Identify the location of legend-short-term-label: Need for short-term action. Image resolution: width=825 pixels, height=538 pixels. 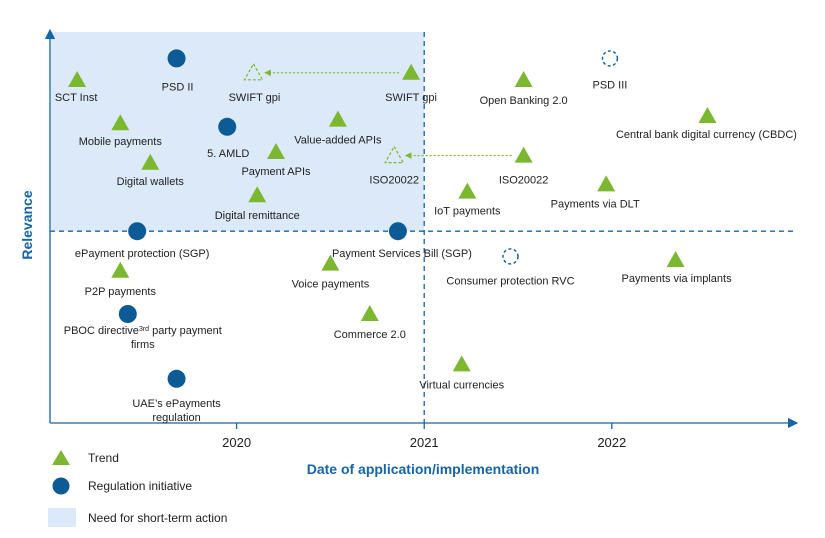
(157, 518).